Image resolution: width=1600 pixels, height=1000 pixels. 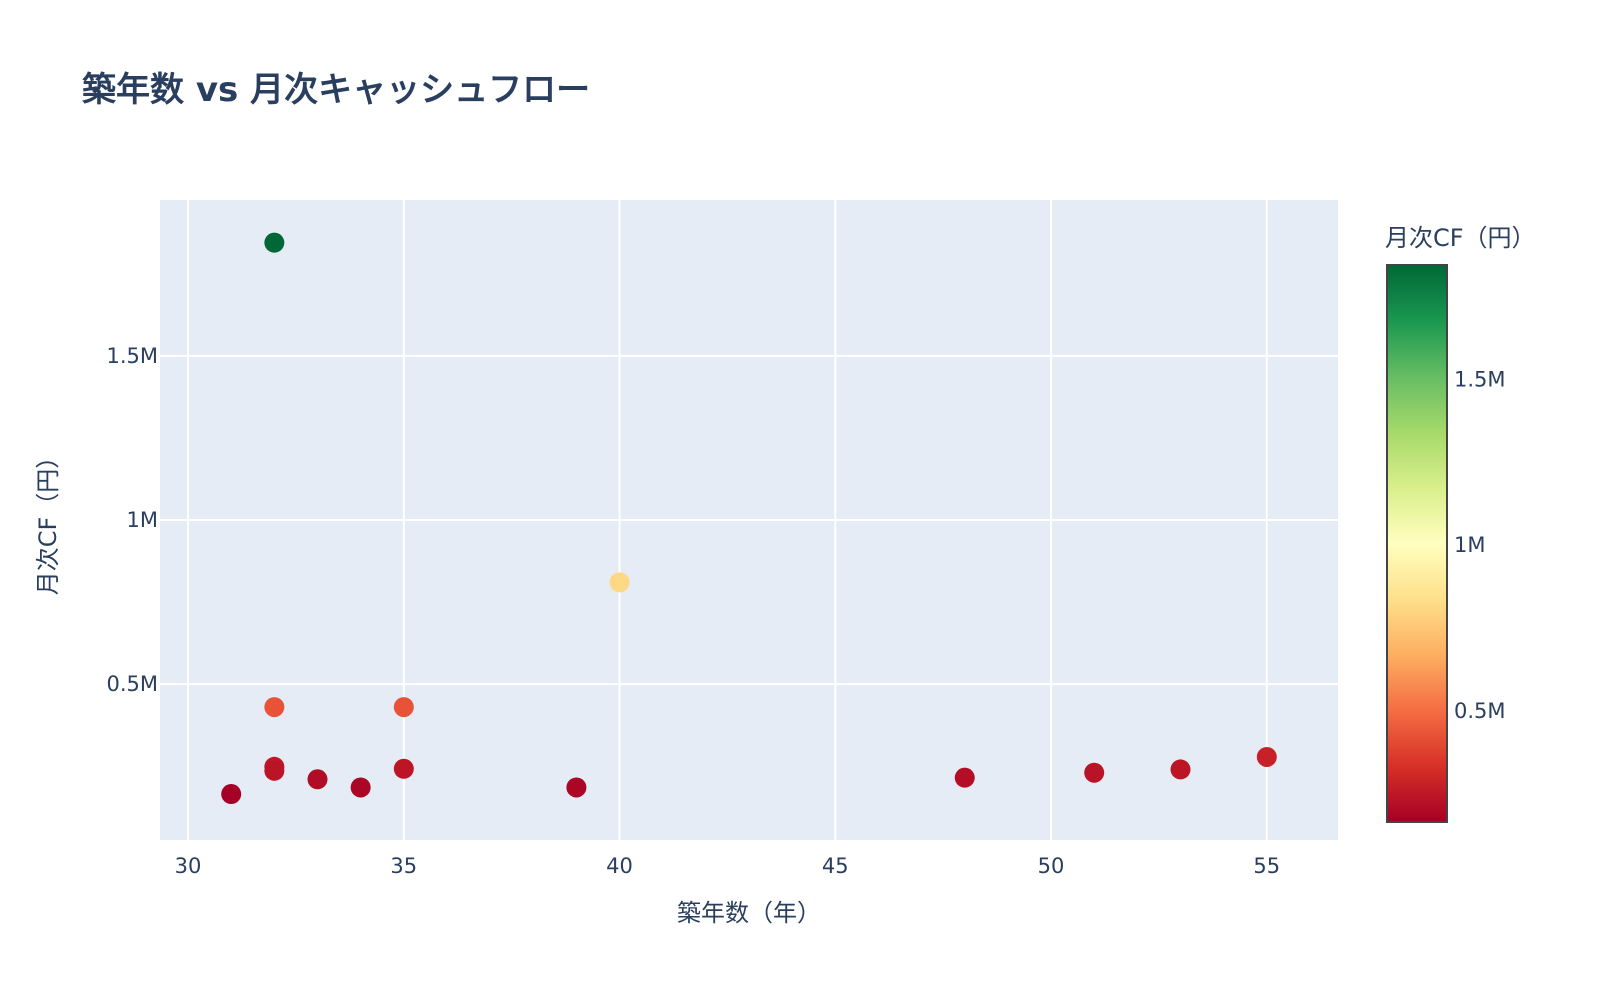 I want to click on colorbar-tick-label: 1.5M, so click(x=1480, y=379).